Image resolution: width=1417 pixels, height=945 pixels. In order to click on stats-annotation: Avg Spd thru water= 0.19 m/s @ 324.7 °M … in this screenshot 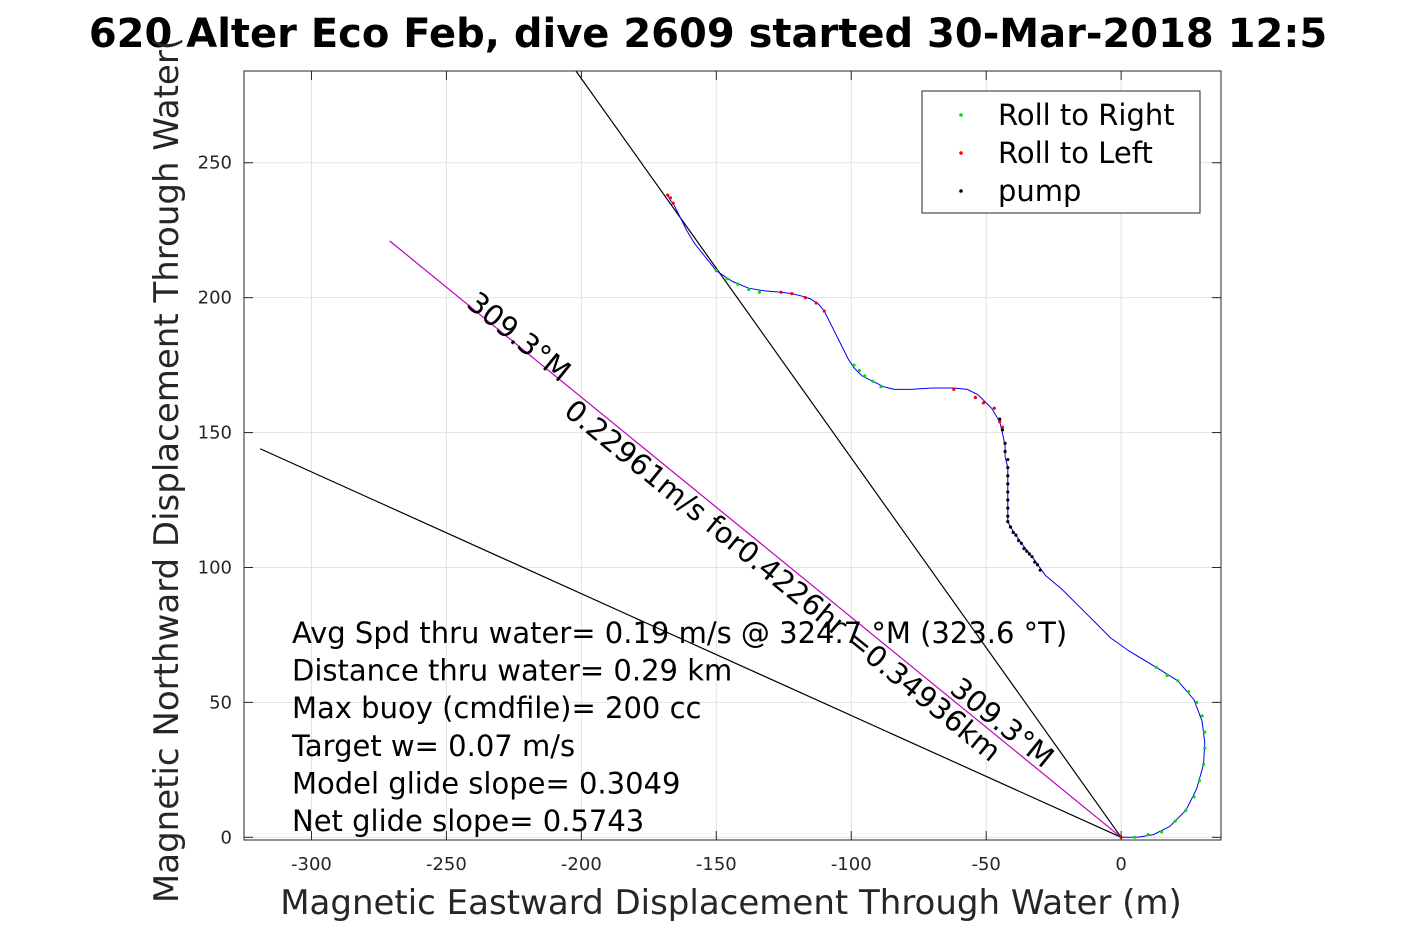, I will do `click(679, 727)`.